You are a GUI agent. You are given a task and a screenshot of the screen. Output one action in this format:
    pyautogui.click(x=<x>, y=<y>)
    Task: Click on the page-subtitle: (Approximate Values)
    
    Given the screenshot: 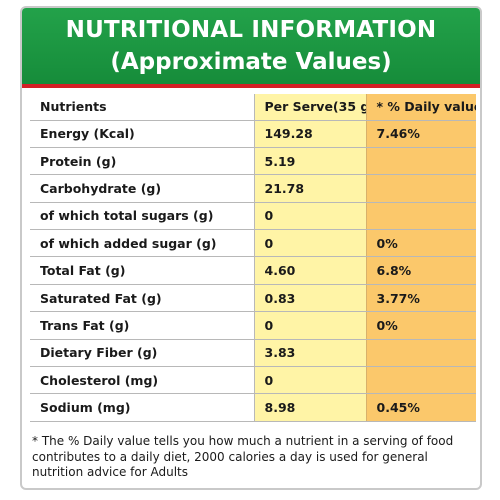 What is the action you would take?
    pyautogui.click(x=251, y=62)
    